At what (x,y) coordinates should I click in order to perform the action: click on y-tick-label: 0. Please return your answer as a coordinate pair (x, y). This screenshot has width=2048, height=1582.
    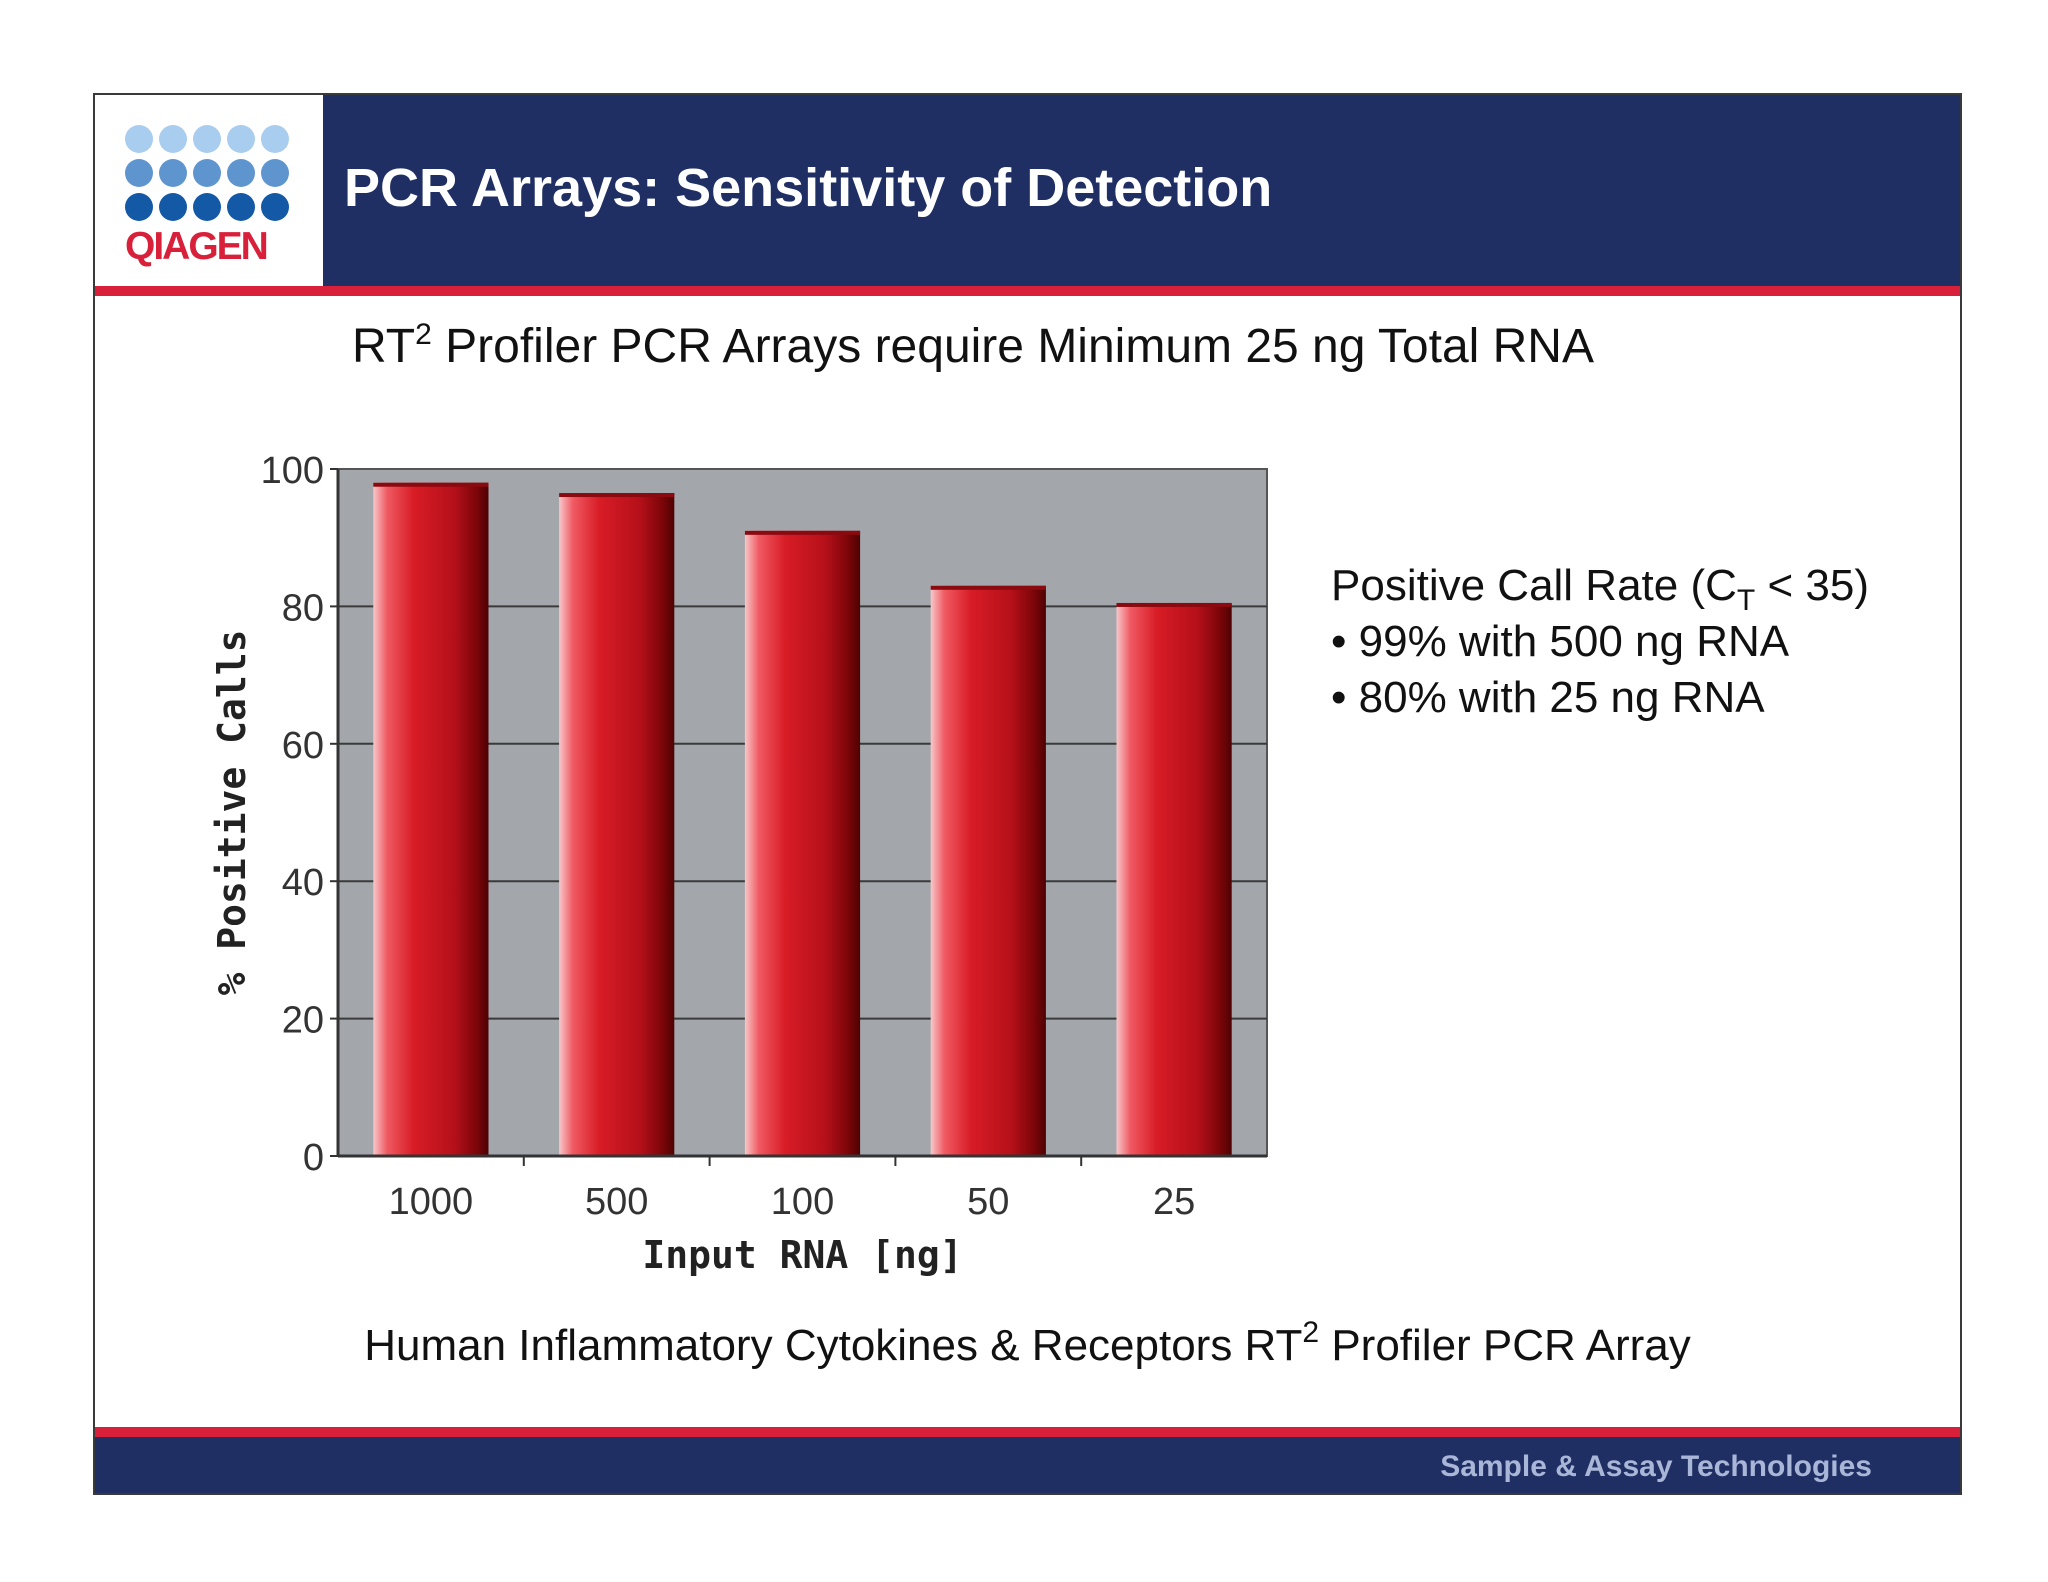
    Looking at the image, I should click on (313, 1158).